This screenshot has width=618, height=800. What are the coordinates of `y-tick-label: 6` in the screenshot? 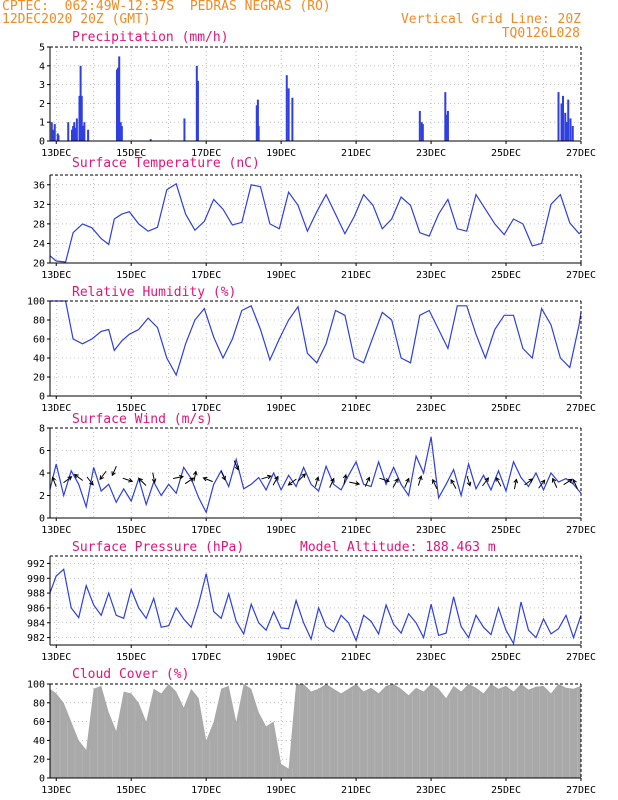 It's located at (42, 451).